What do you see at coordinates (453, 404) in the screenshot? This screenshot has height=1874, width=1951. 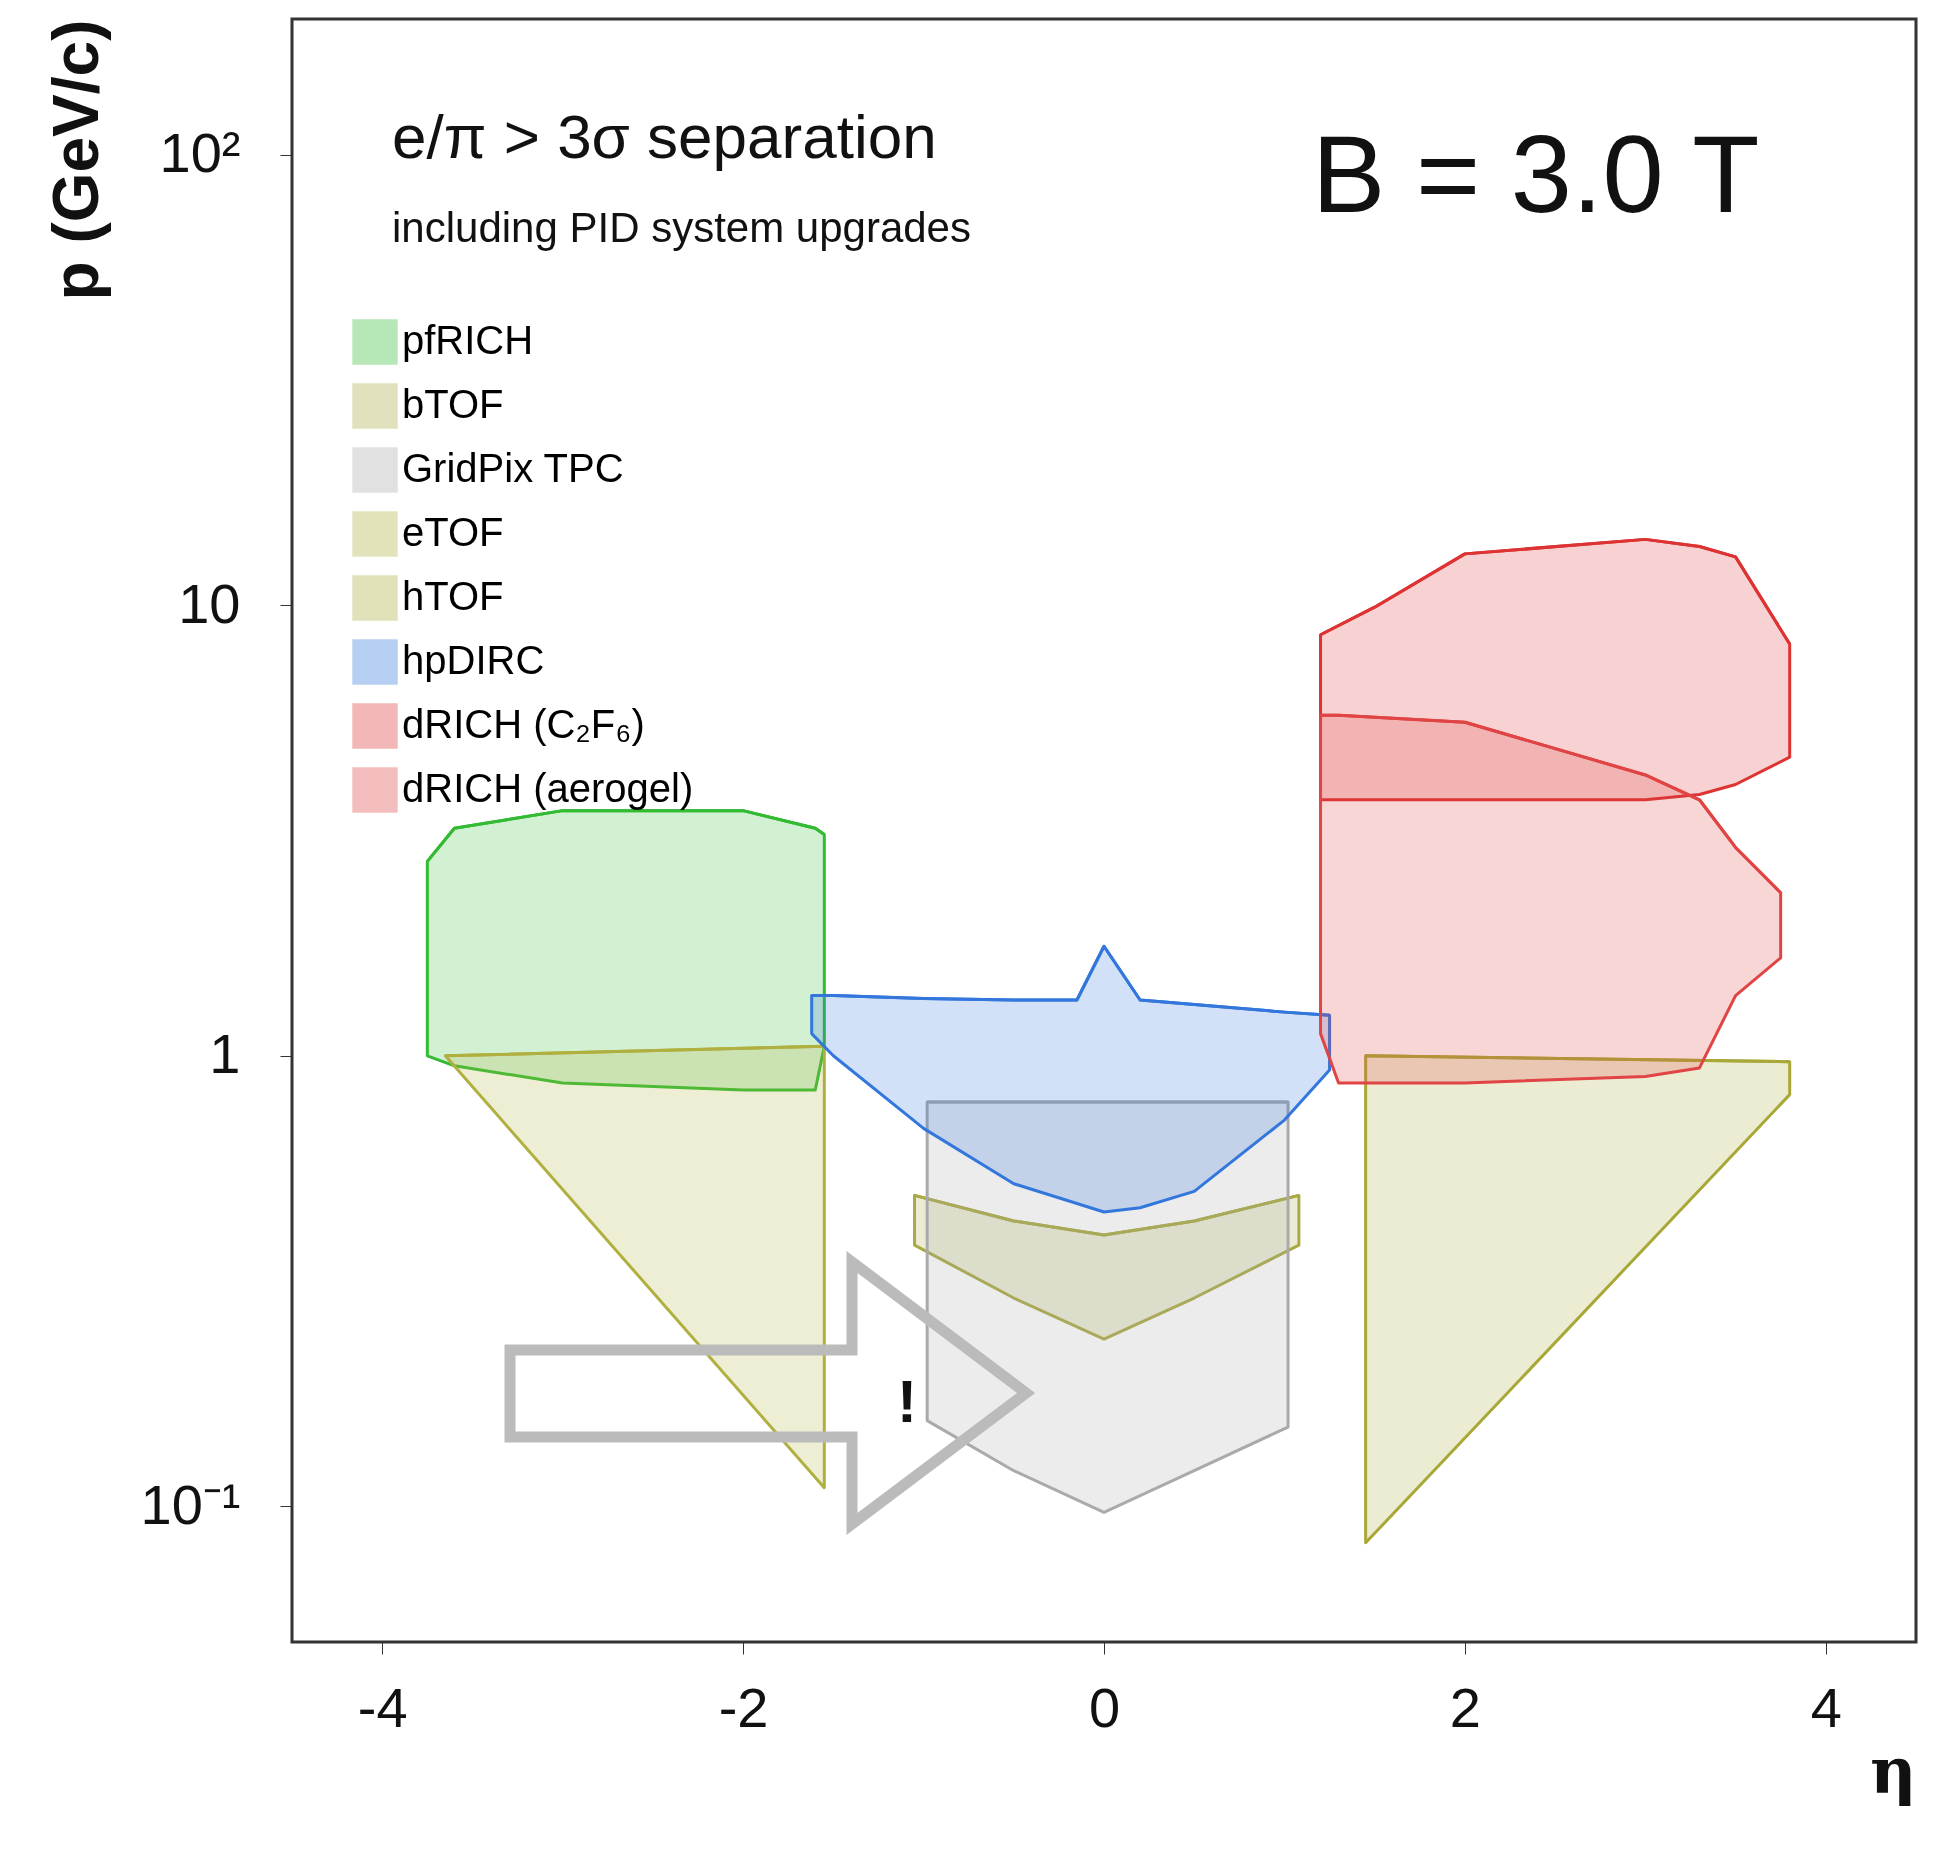 I see `legend-label: bTOF` at bounding box center [453, 404].